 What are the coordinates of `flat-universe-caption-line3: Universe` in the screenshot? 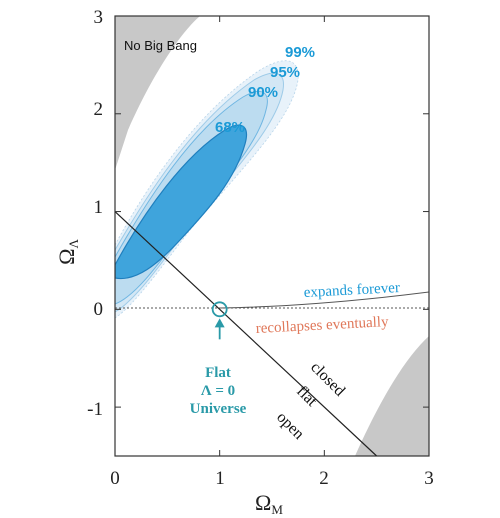 It's located at (218, 409).